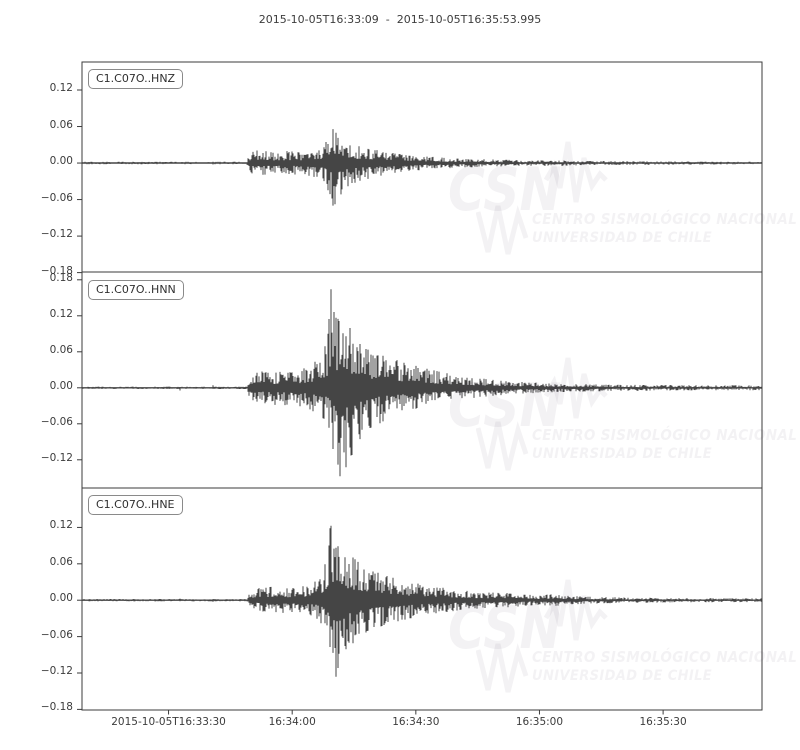 Image resolution: width=800 pixels, height=750 pixels. Describe the element at coordinates (539, 722) in the screenshot. I see `x-tick-label: 16:35:00` at that location.